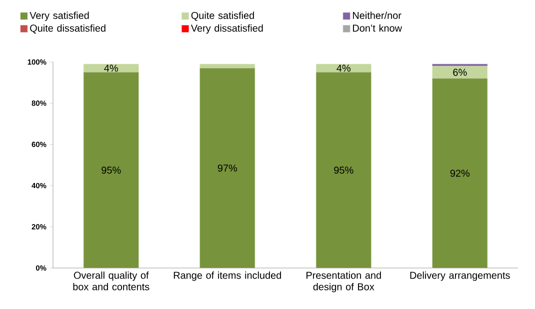 The width and height of the screenshot is (535, 309). I want to click on legend-label: Quite satisfied, so click(222, 16).